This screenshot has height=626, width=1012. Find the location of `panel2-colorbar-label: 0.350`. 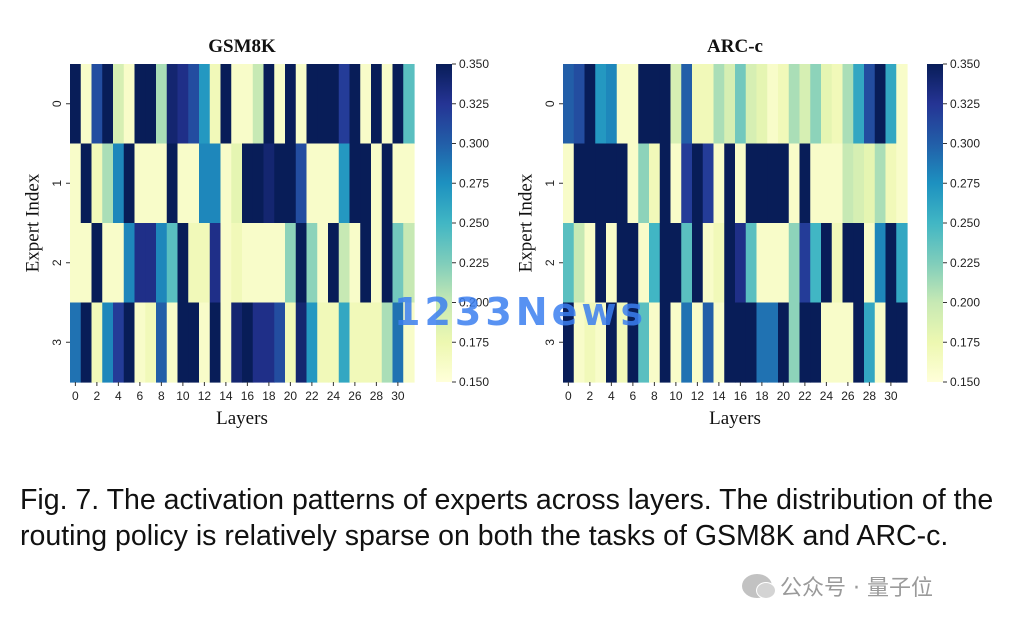

panel2-colorbar-label: 0.350 is located at coordinates (965, 64).